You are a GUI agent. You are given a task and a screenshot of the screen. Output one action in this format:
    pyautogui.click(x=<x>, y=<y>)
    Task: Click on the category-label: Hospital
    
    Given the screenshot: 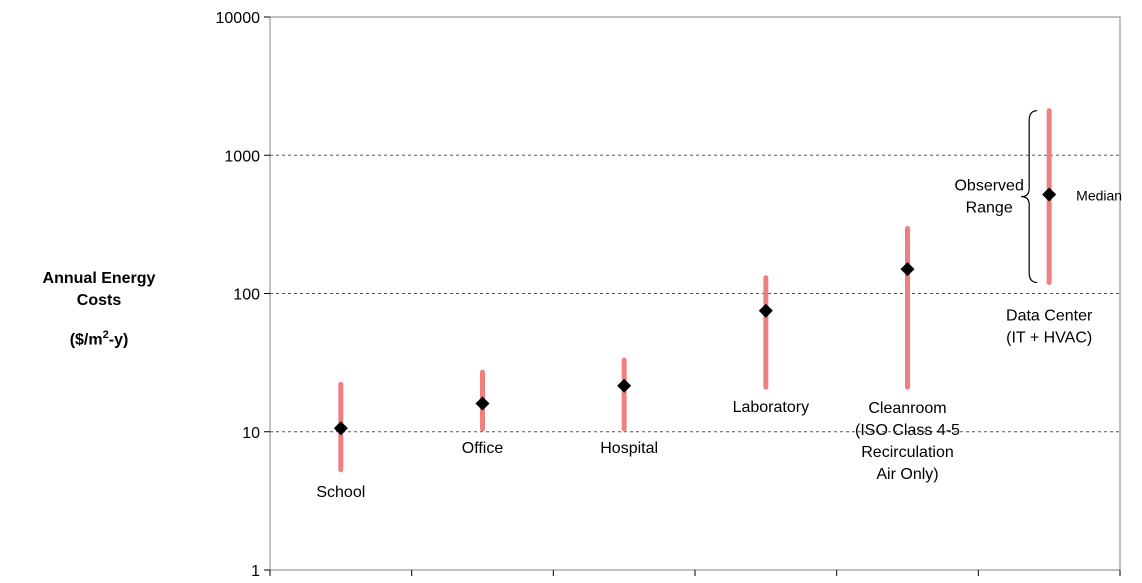 What is the action you would take?
    pyautogui.click(x=629, y=448)
    